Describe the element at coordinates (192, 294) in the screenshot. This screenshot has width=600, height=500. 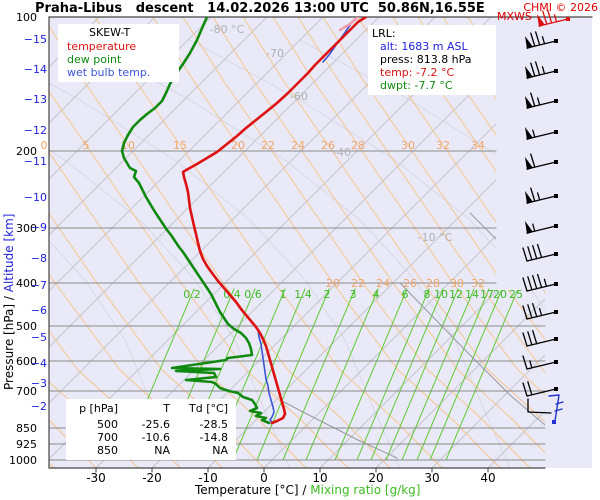
I see `mixing-ratio-label: 0.2` at that location.